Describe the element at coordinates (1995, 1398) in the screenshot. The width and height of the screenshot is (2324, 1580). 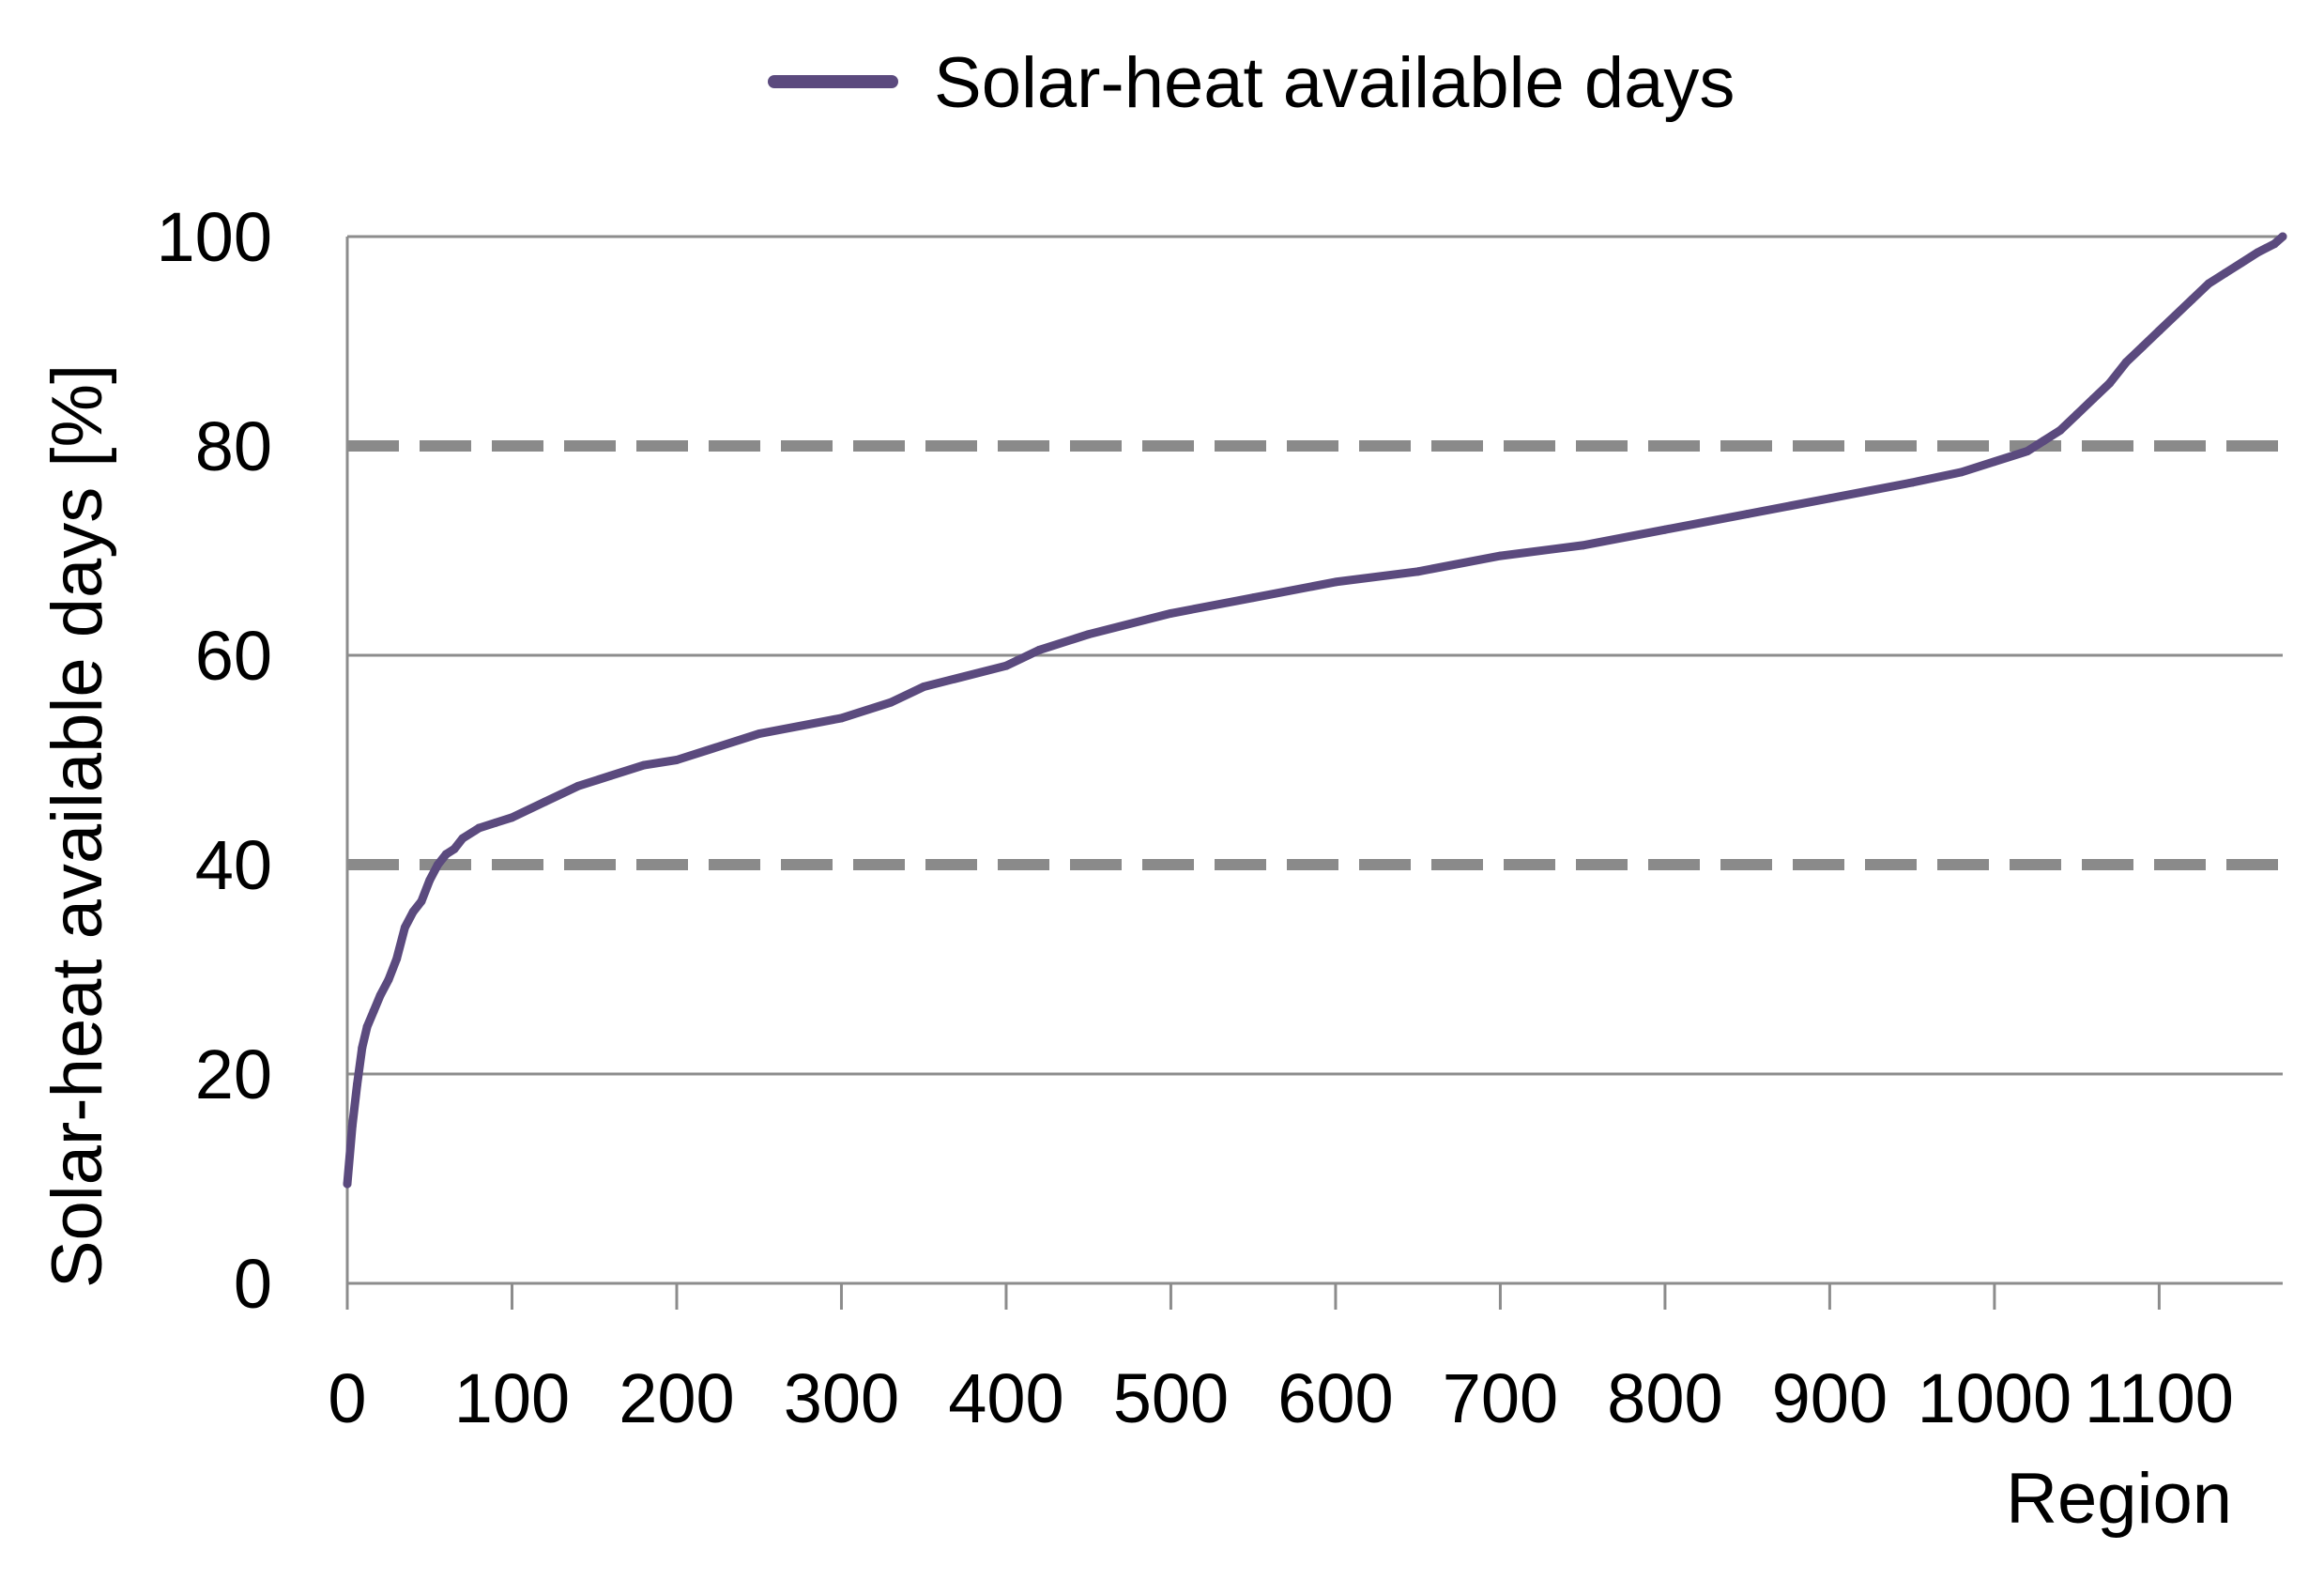
I see `x-tick-label-1000: 1000` at that location.